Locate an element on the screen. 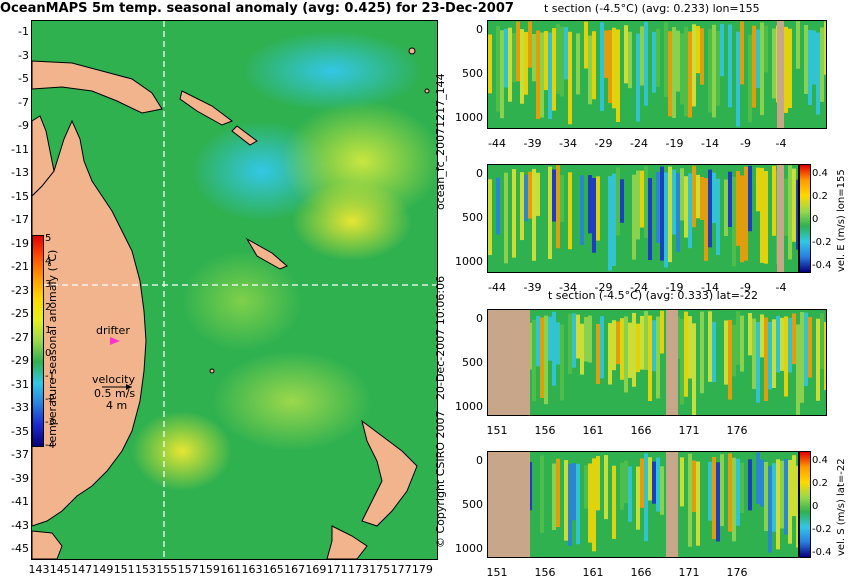  new-caledonia is located at coordinates (266, 253).